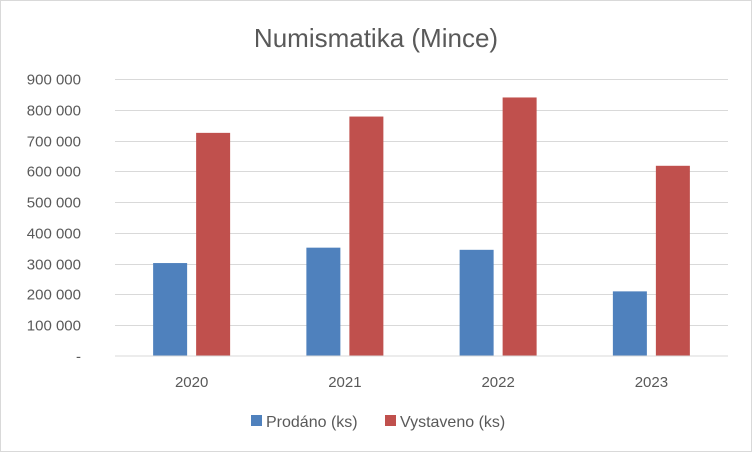 The width and height of the screenshot is (752, 452). What do you see at coordinates (213, 244) in the screenshot?
I see `bar-vystaveno-2020` at bounding box center [213, 244].